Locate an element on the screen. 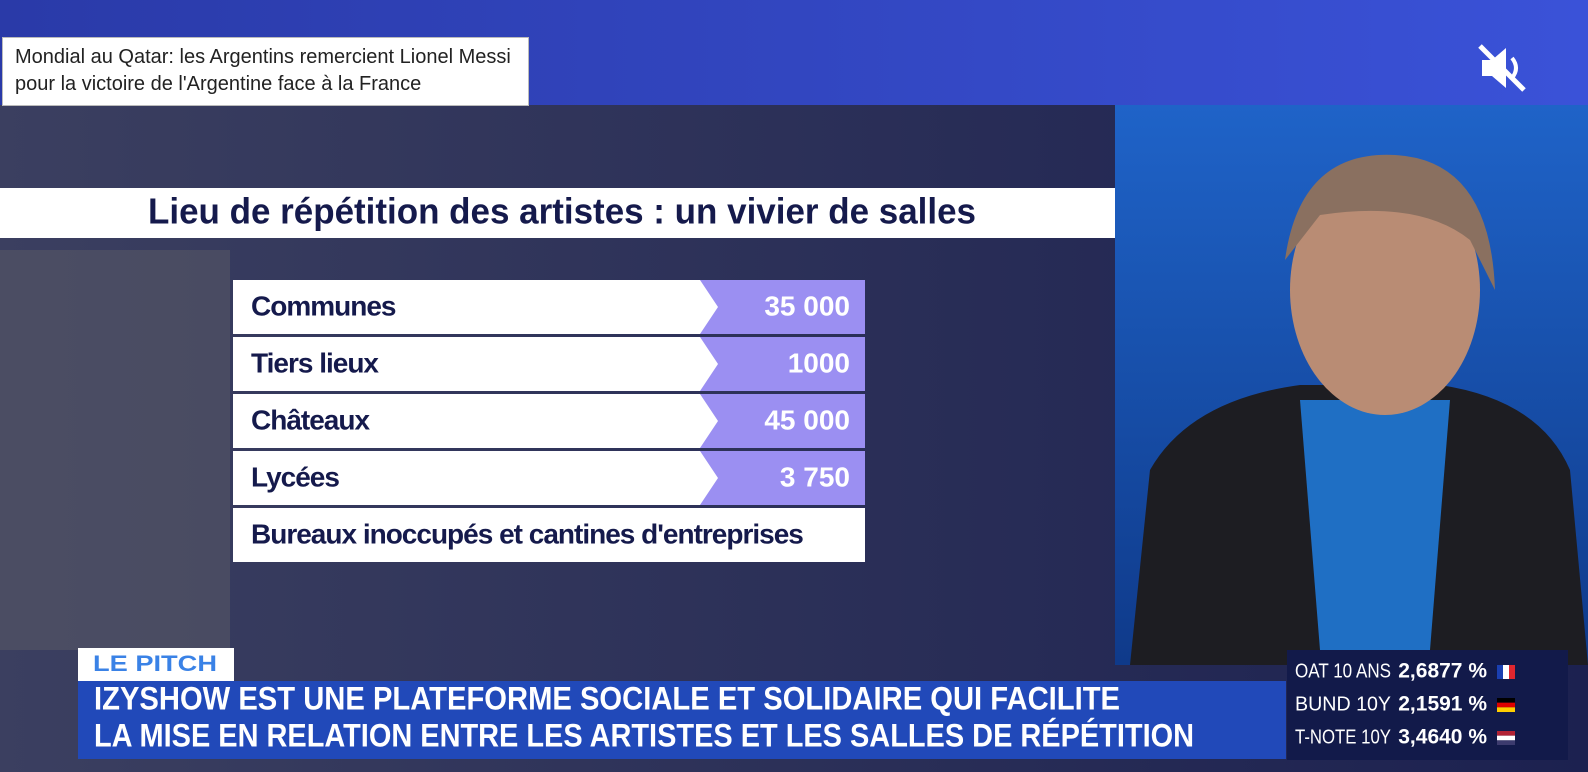  title-bar is located at coordinates (557, 213).